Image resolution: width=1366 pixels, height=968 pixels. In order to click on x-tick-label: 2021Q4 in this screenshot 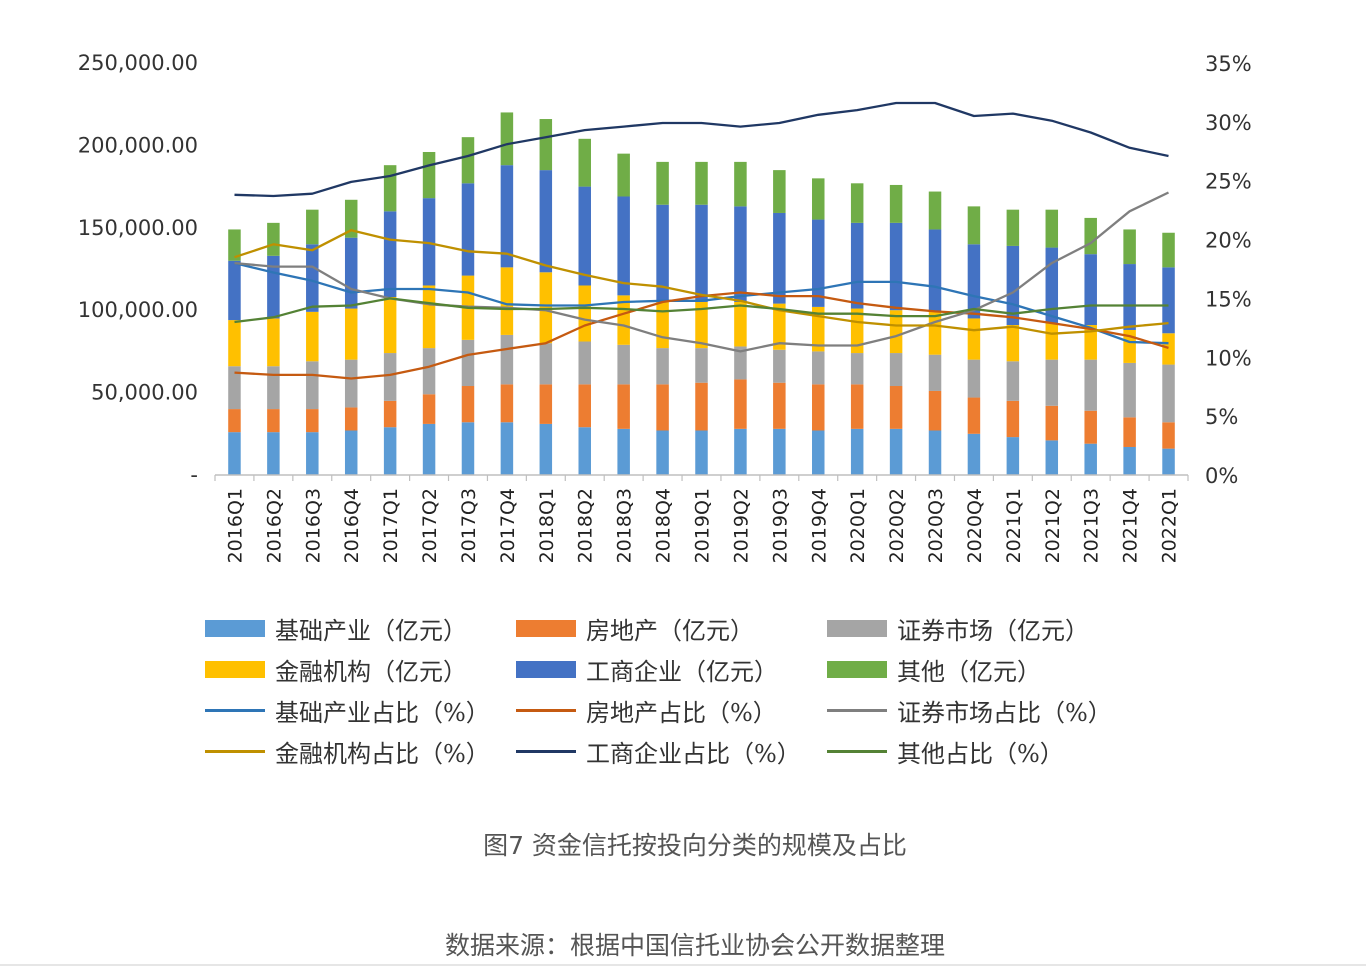, I will do `click(1131, 525)`.